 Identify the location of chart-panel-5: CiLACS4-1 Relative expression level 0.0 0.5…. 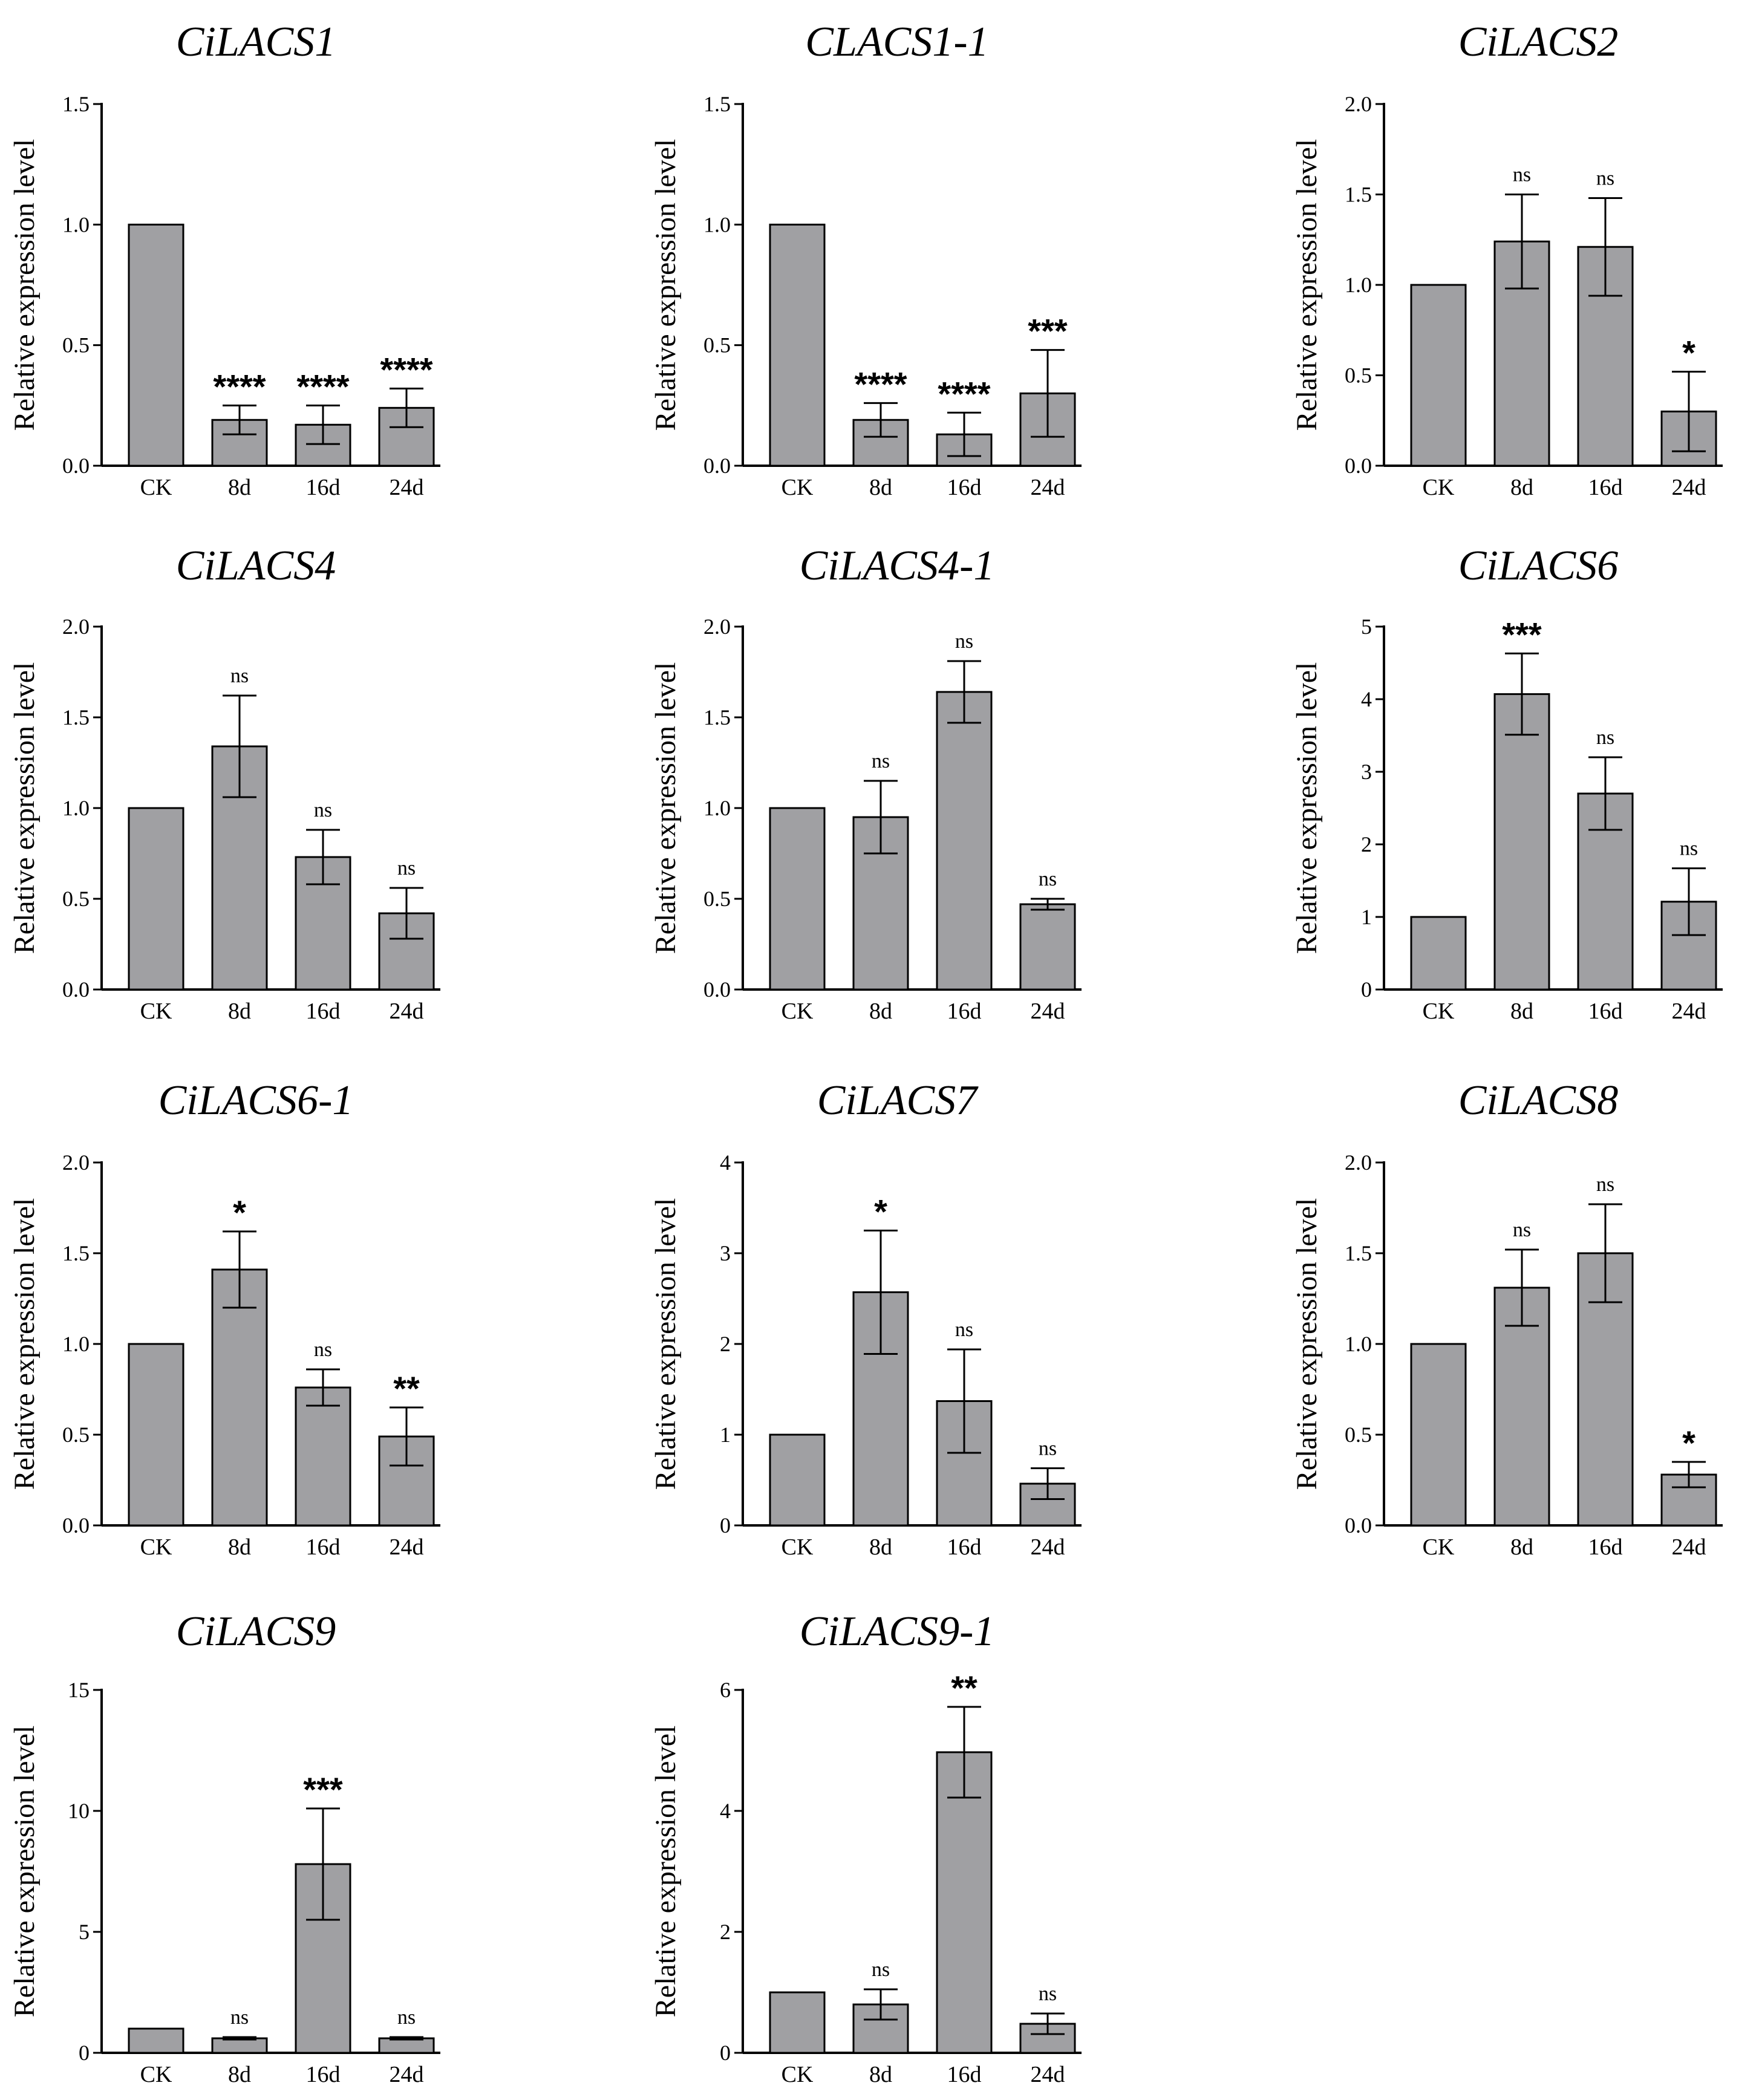
(866, 784).